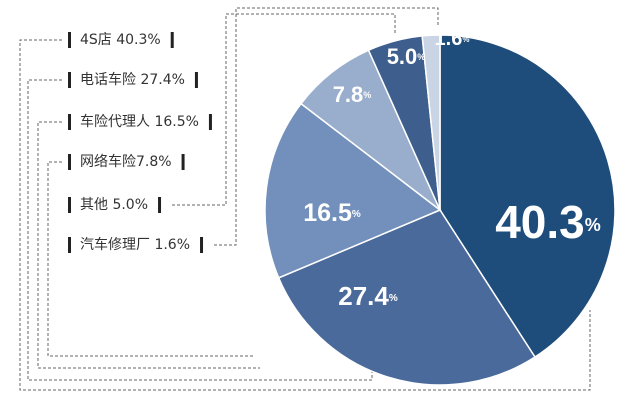 This screenshot has width=640, height=402. I want to click on data-label: 27.4%, so click(368, 296).